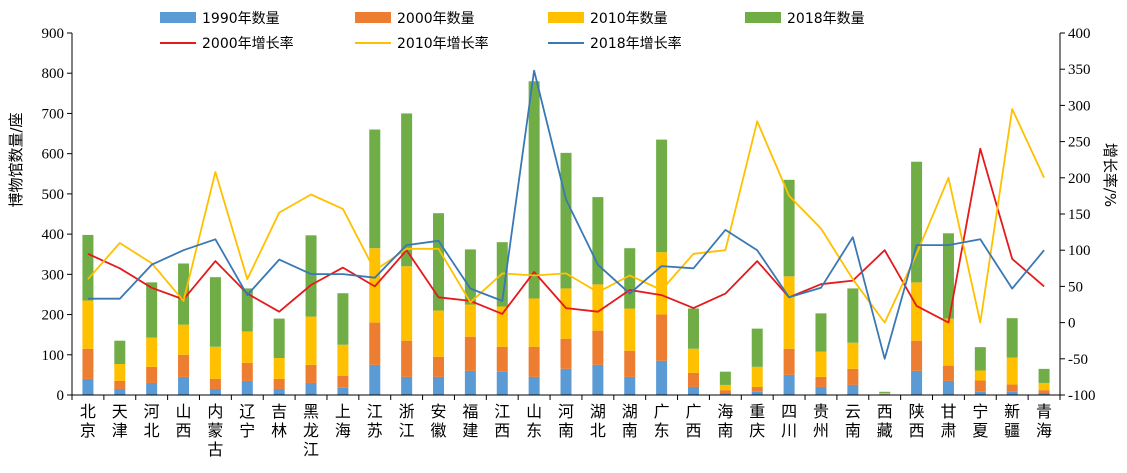  I want to click on x-tick-label: 北, so click(88, 411).